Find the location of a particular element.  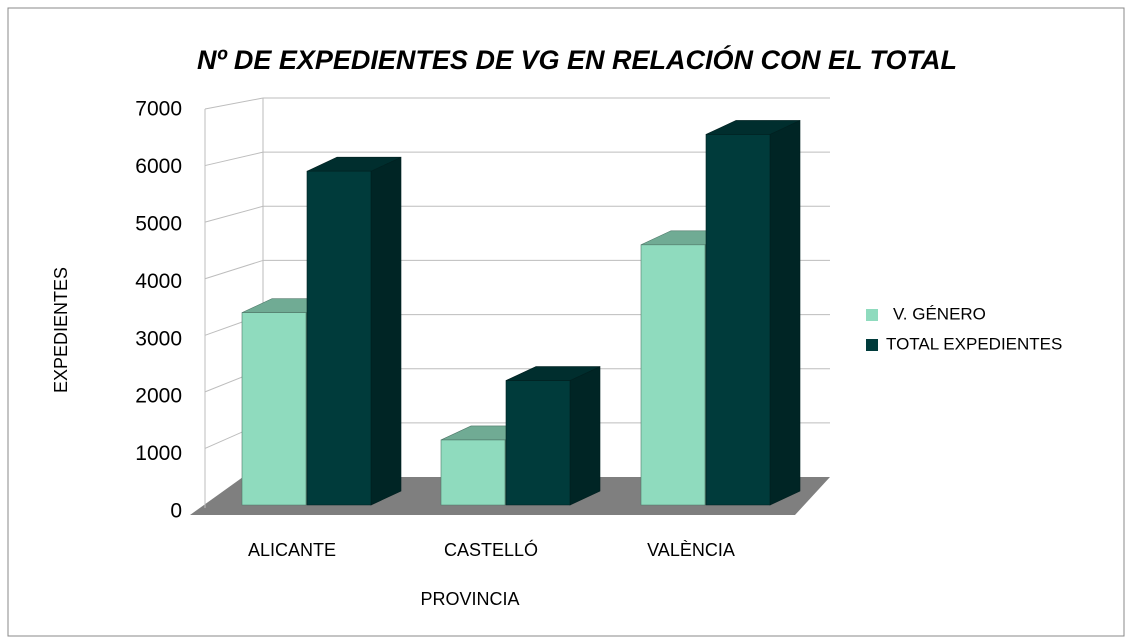

legend-label: TOTAL EXPEDIENTES is located at coordinates (974, 343).